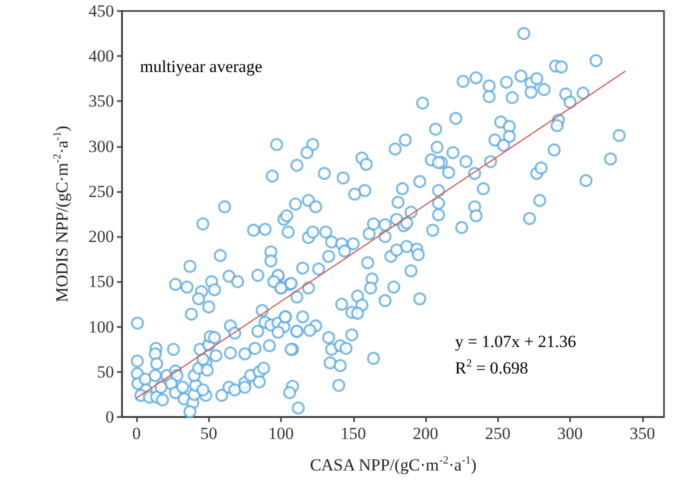 The width and height of the screenshot is (675, 485). Describe the element at coordinates (101, 146) in the screenshot. I see `y-tick-label: 300` at that location.